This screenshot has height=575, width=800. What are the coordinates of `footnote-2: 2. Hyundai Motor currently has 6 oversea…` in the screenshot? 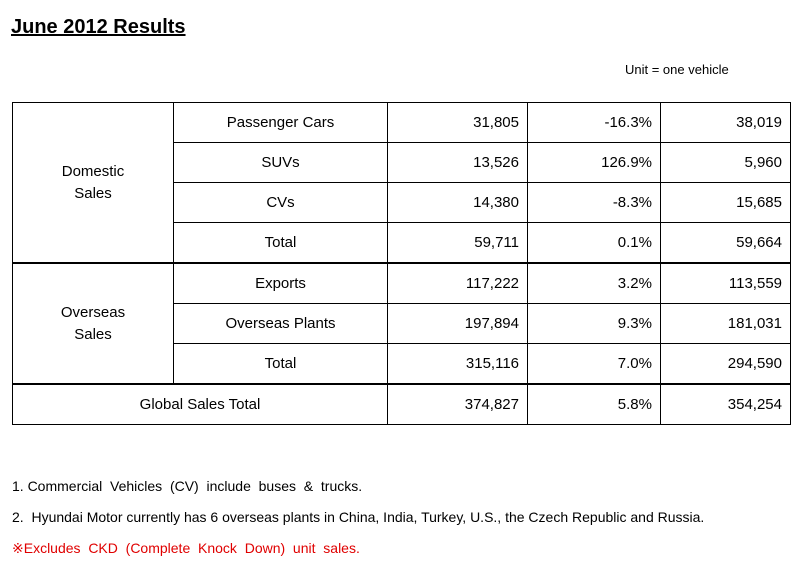 It's located at (358, 517).